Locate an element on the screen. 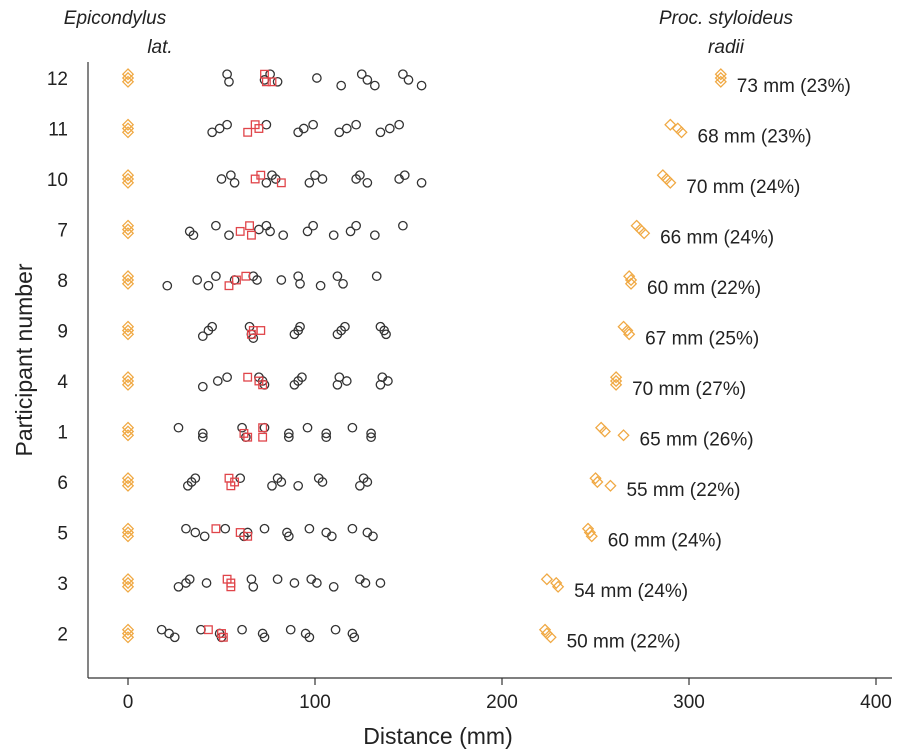 This screenshot has height=752, width=906. annotation-8: 60 mm (22%) is located at coordinates (704, 288).